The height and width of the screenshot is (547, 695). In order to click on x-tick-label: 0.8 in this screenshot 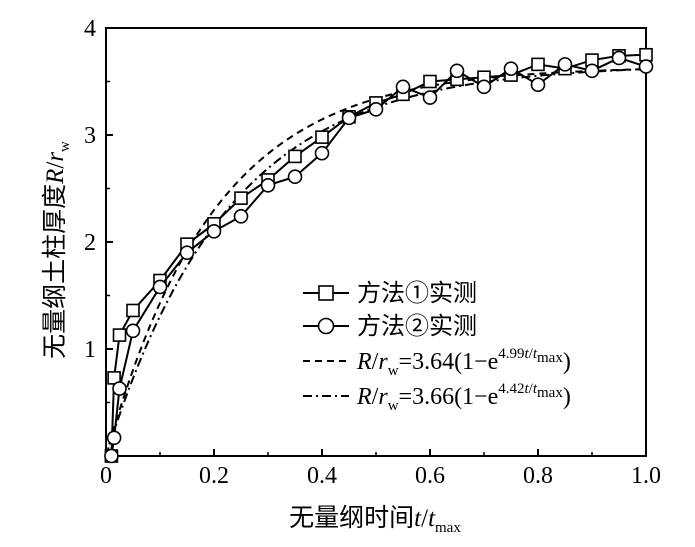, I will do `click(538, 476)`.